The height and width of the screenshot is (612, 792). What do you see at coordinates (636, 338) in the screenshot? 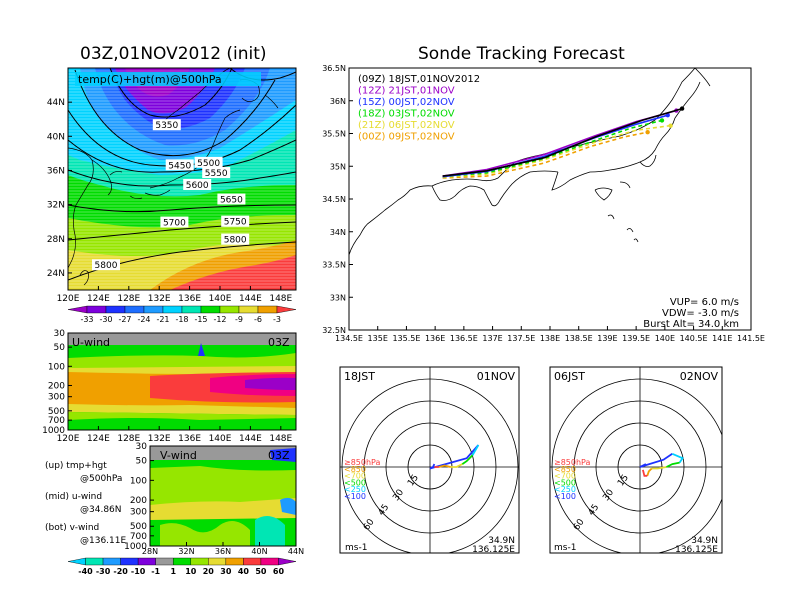
I see `track-x-tick-label: 139.5E` at bounding box center [636, 338].